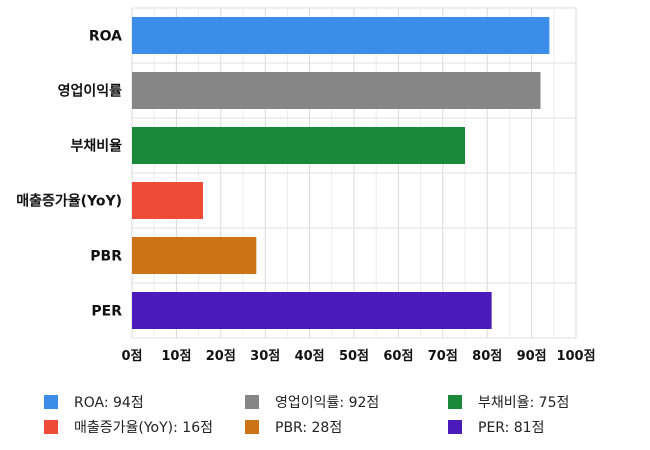 This screenshot has height=450, width=650. I want to click on x-tick-label-9: 90점, so click(532, 356).